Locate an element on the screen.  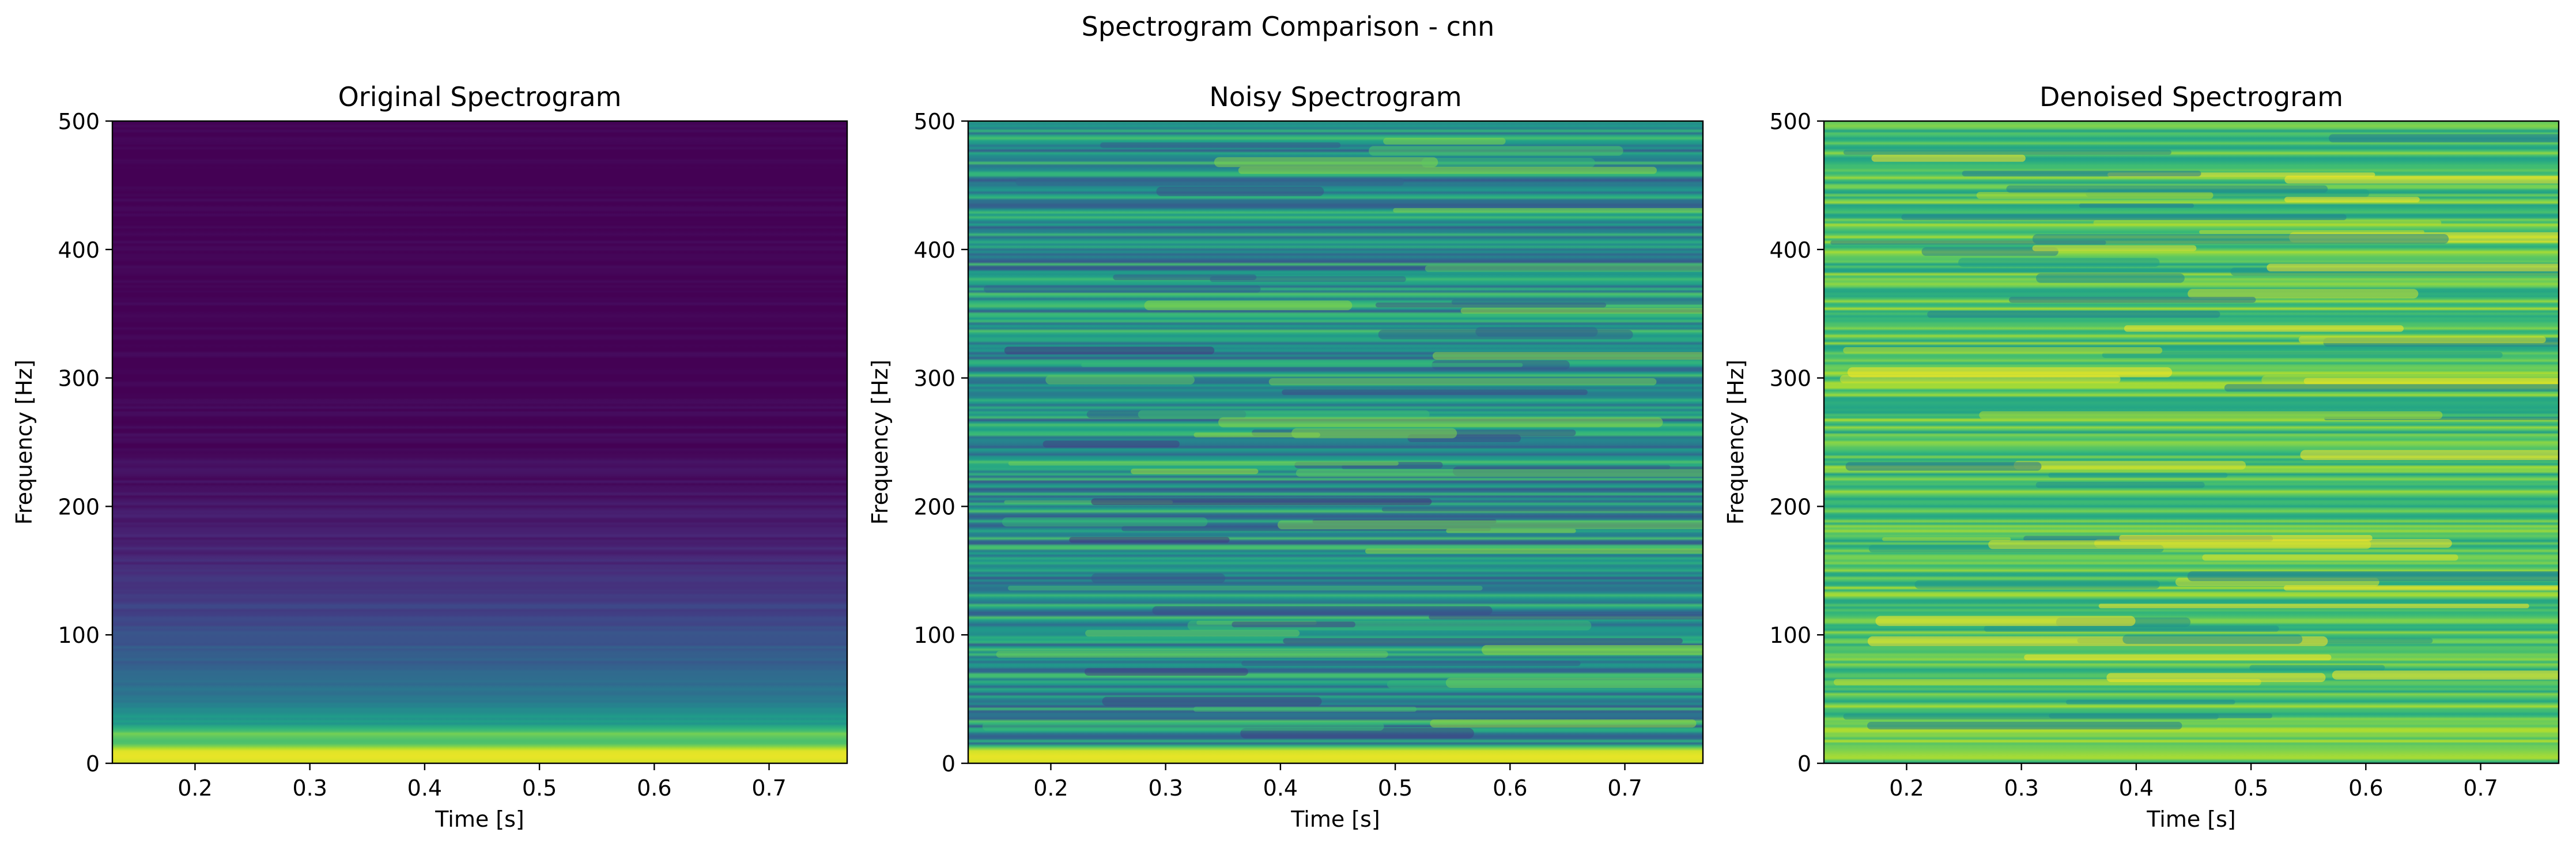
y-tick-label: 400 is located at coordinates (1790, 250).